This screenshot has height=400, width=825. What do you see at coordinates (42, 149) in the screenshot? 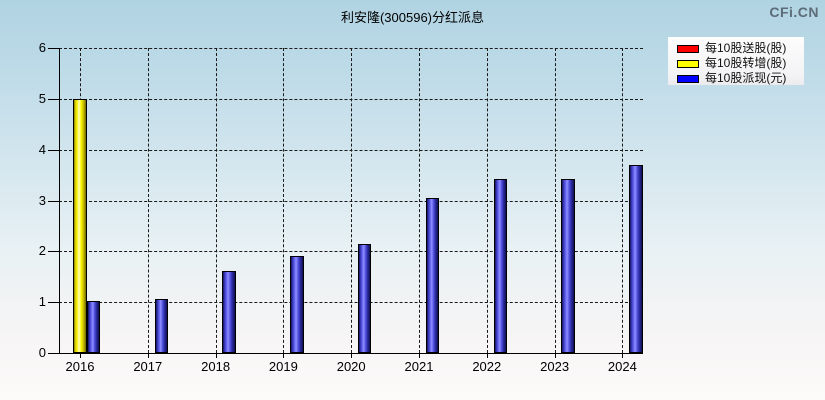
I see `y-axis-label: 4` at bounding box center [42, 149].